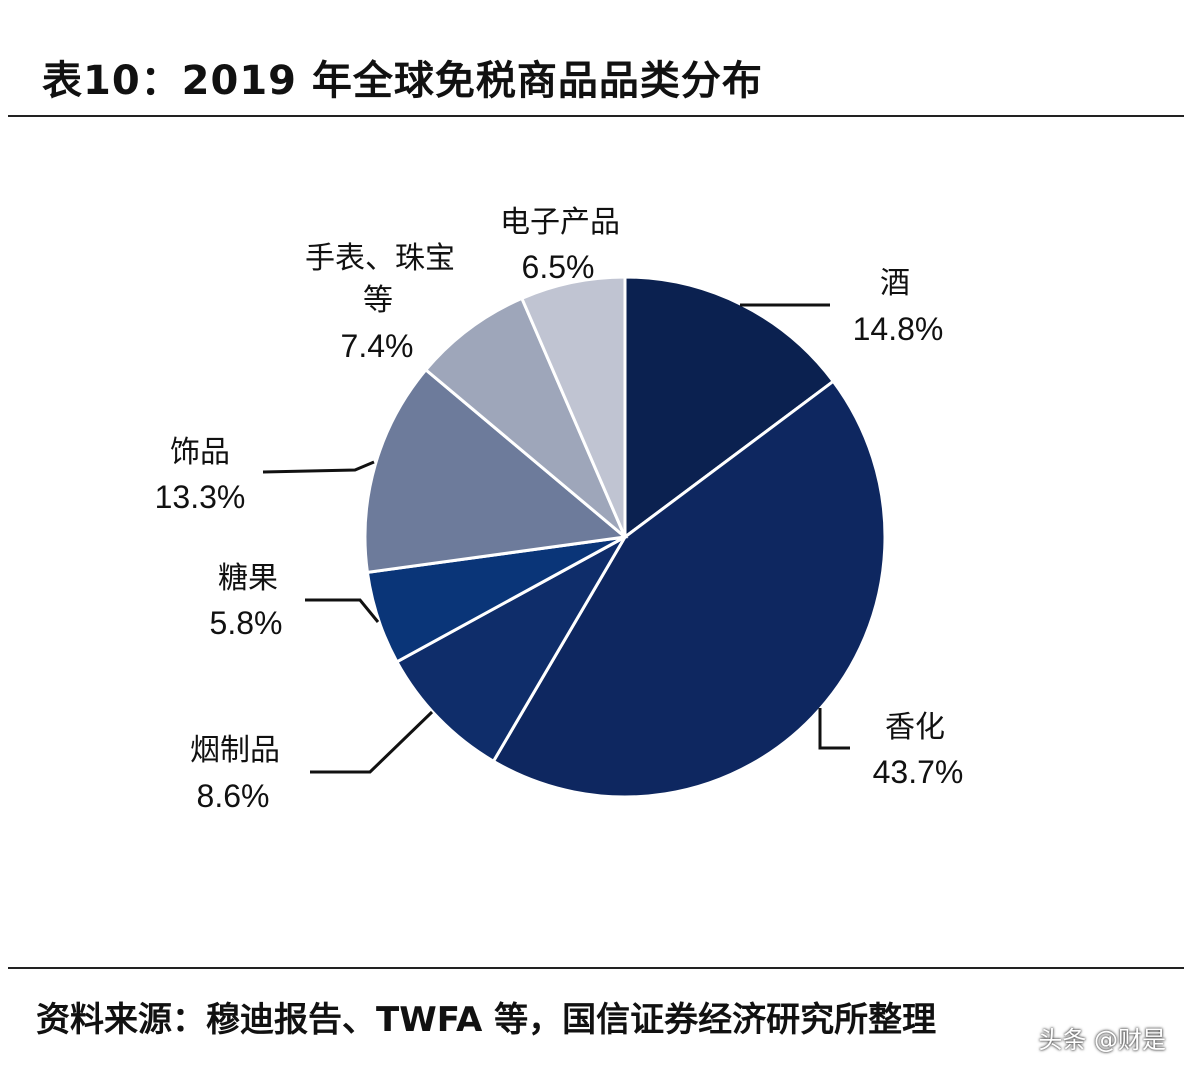  Describe the element at coordinates (895, 283) in the screenshot. I see `slice-label-0: 酒` at that location.